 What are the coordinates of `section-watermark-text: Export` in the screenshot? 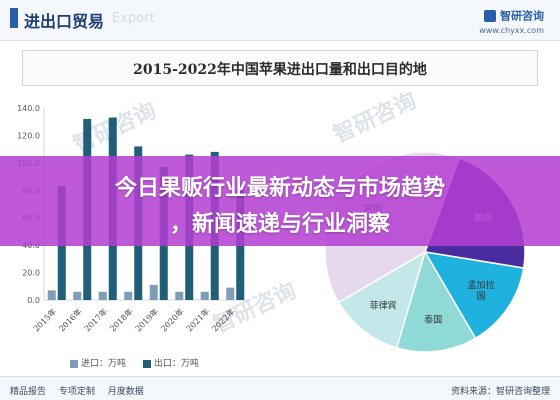 It's located at (133, 18).